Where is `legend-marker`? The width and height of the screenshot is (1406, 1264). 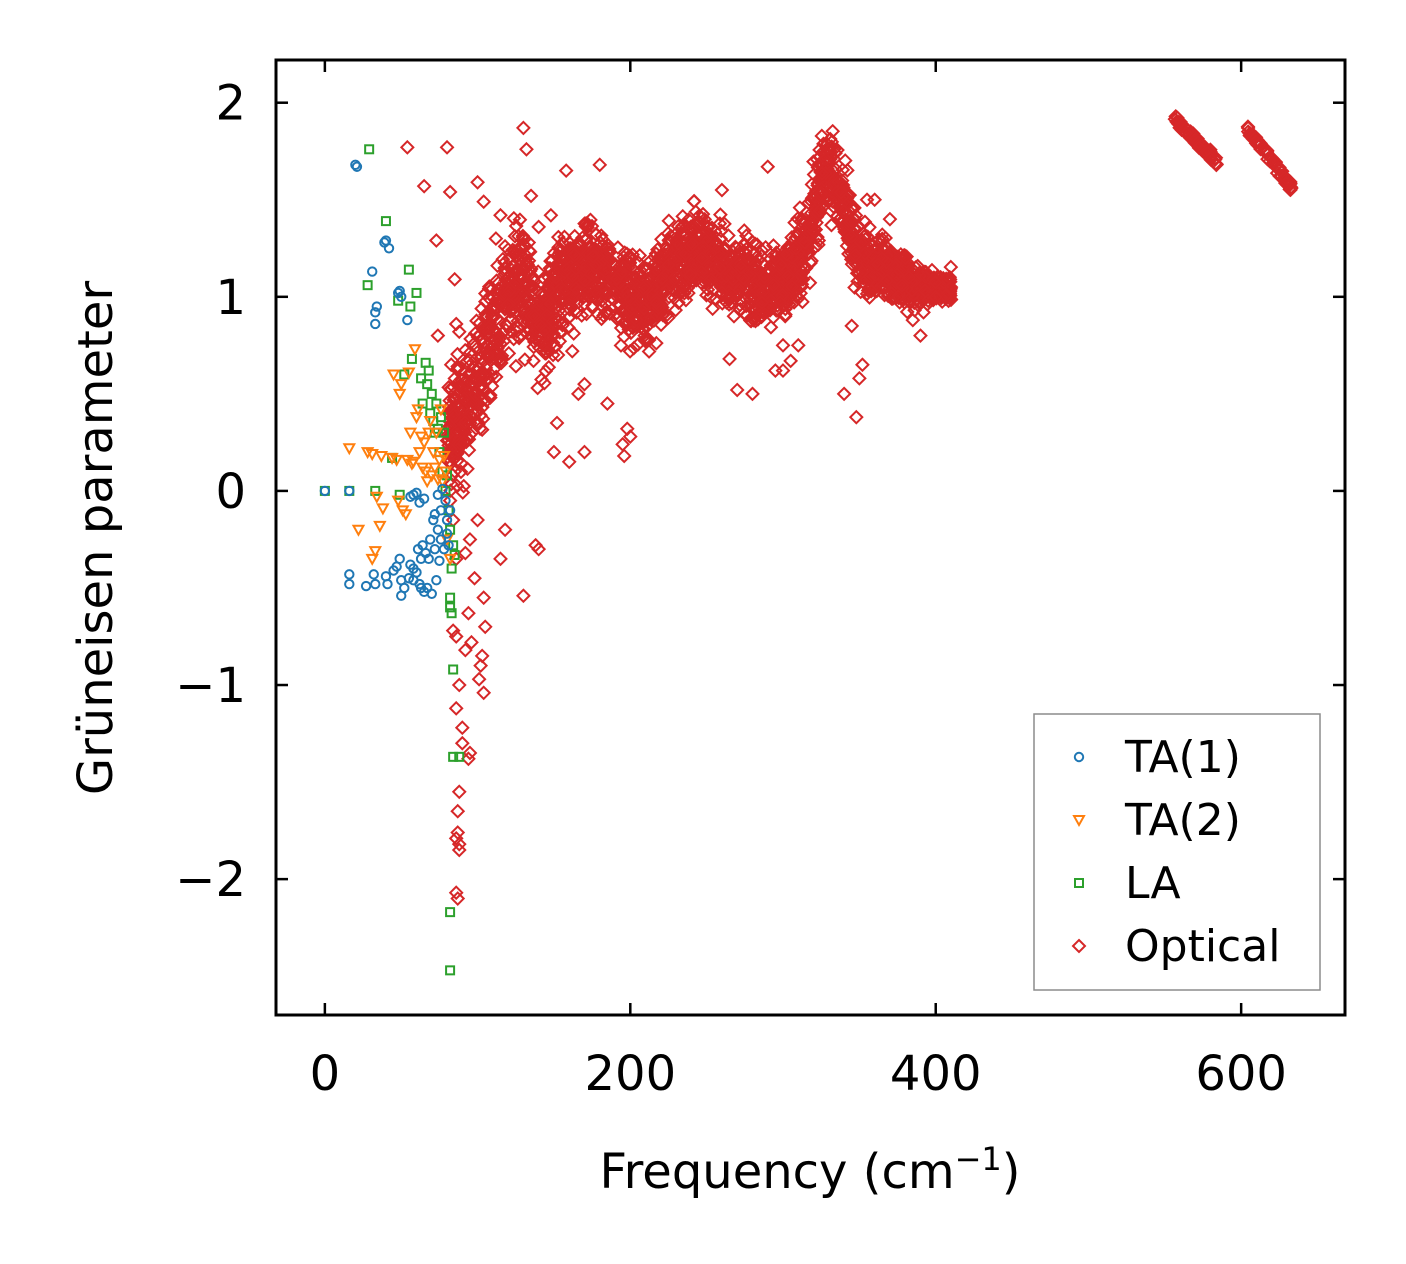 legend-marker is located at coordinates (1079, 821).